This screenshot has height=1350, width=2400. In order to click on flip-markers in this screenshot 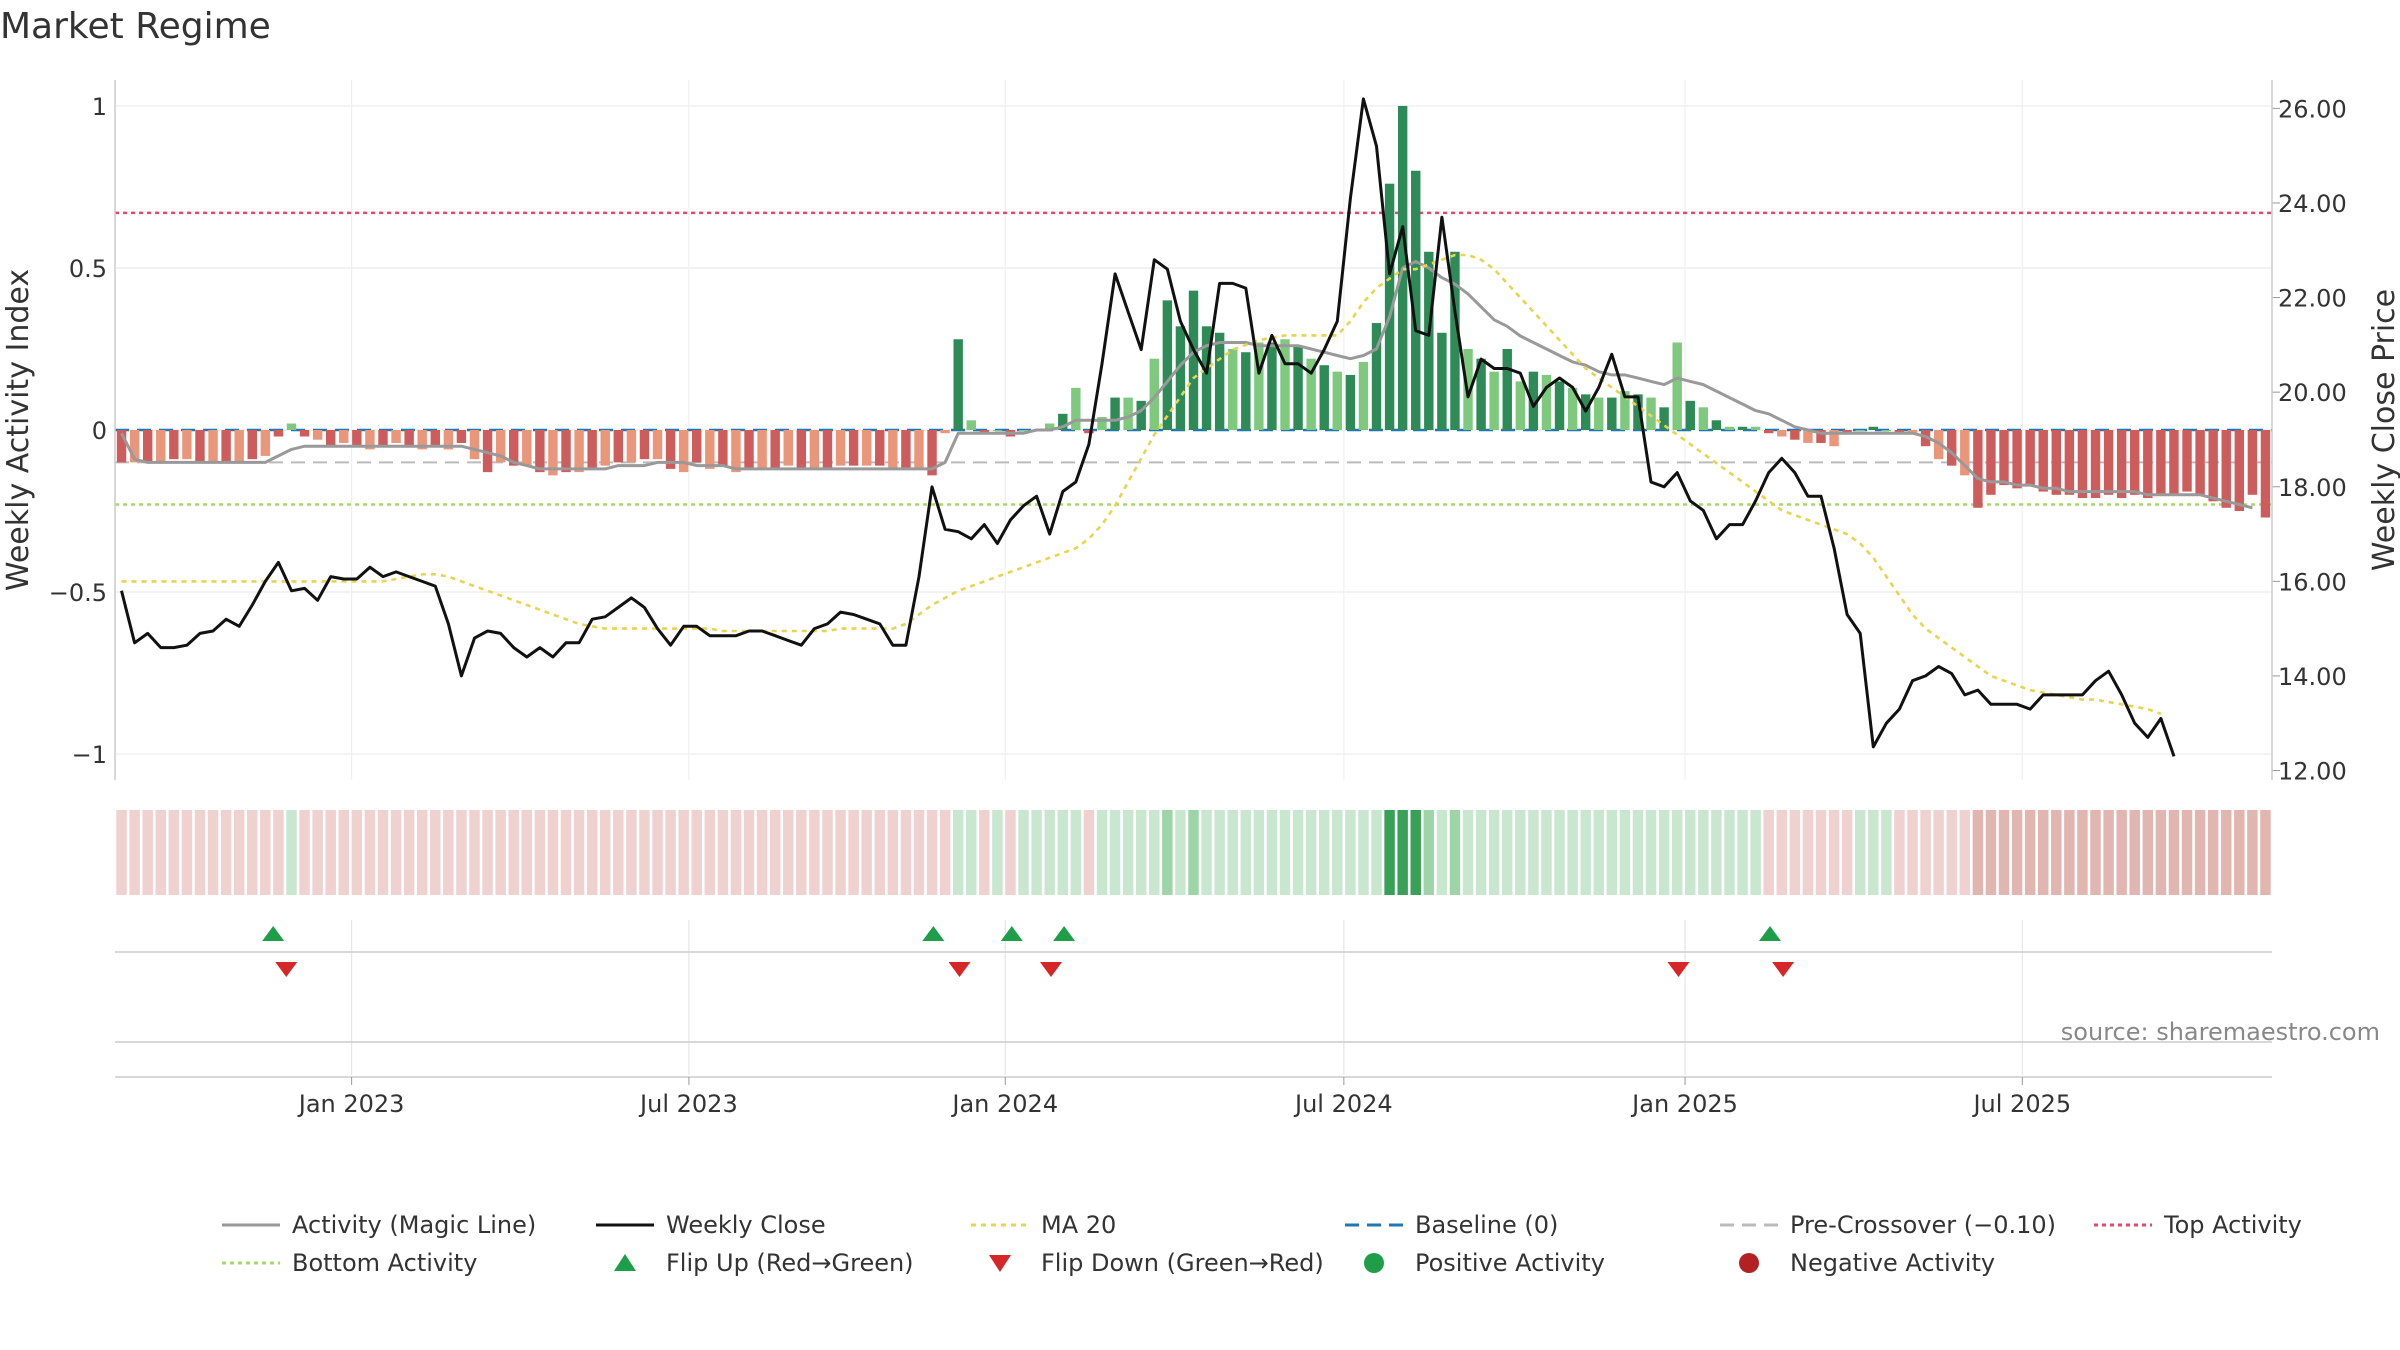, I will do `click(1193, 984)`.